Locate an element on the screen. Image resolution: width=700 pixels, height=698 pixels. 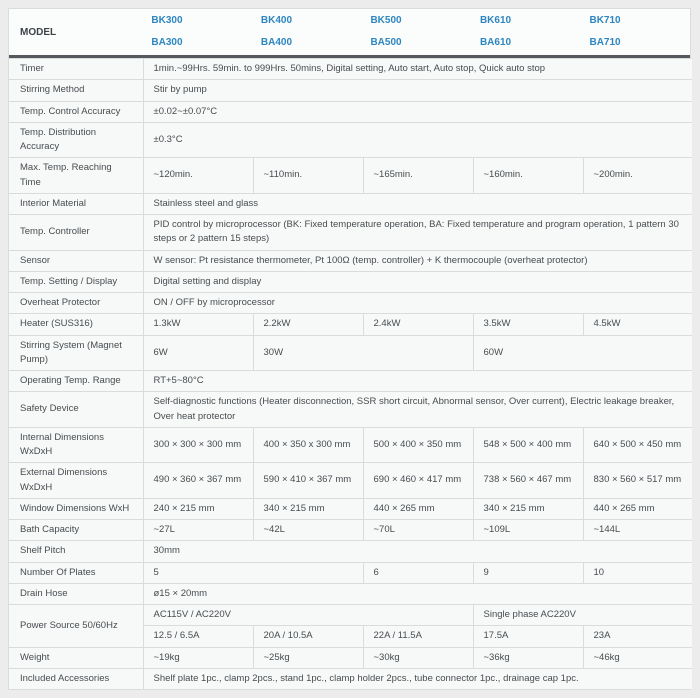
spec-cell: 5 is located at coordinates (253, 572).